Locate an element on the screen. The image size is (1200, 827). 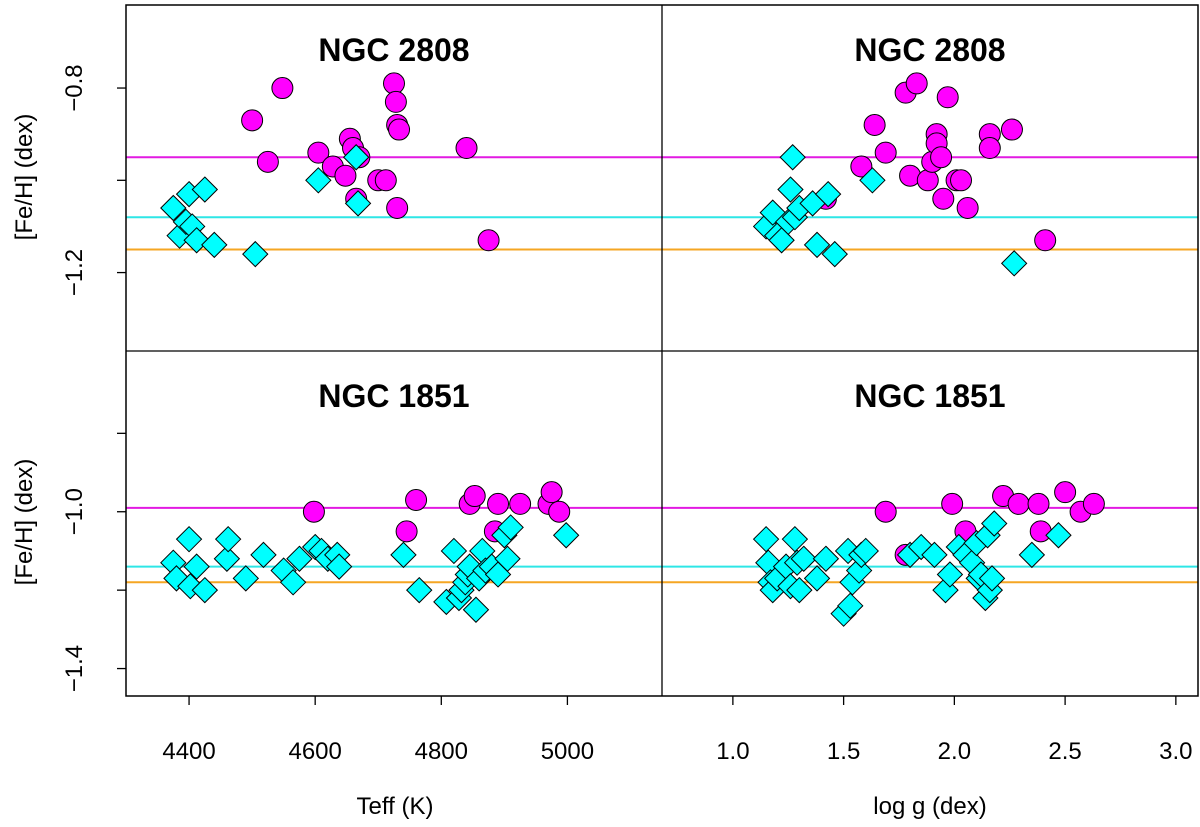
y-tick-label: −1.4 is located at coordinates (74, 668).